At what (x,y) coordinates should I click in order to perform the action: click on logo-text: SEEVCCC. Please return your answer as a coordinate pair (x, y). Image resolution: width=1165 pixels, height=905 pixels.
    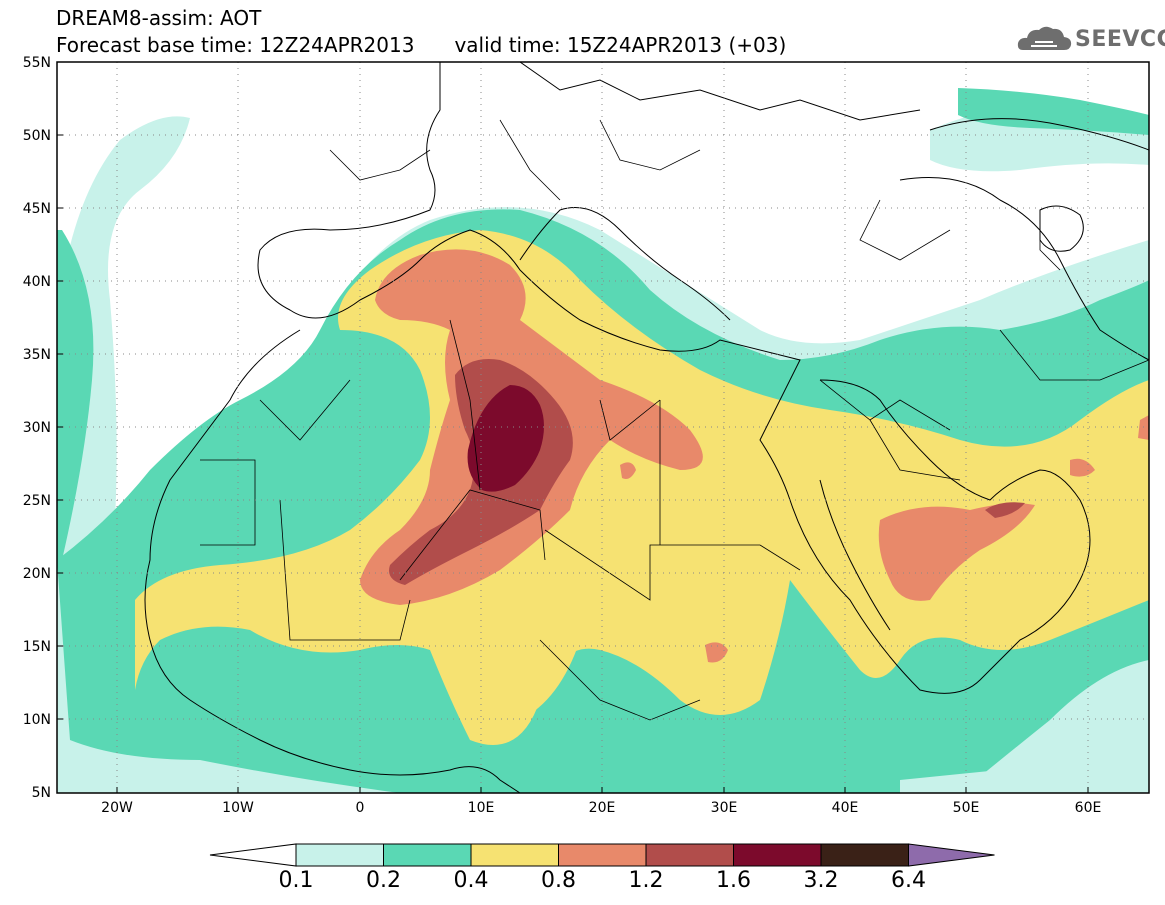
    Looking at the image, I should click on (1120, 39).